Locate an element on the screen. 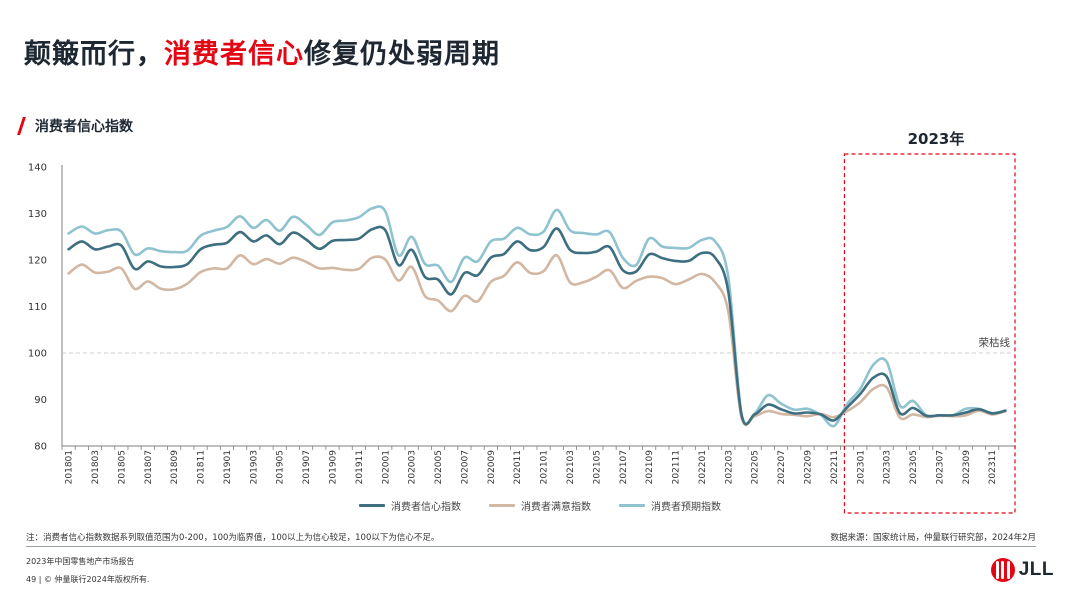  legend-label: 消费者信心指数 is located at coordinates (426, 507).